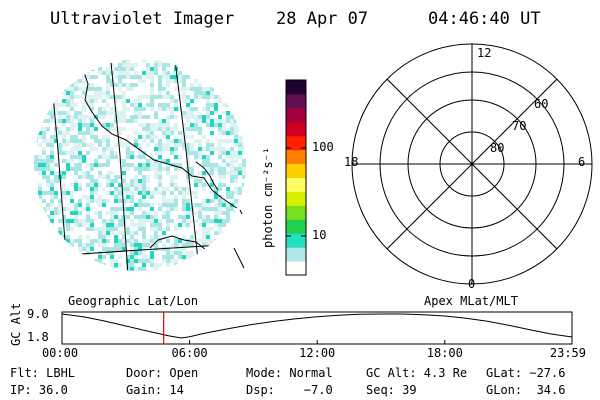 The image size is (600, 400). Describe the element at coordinates (296, 178) in the screenshot. I see `colorbar-cells` at that location.